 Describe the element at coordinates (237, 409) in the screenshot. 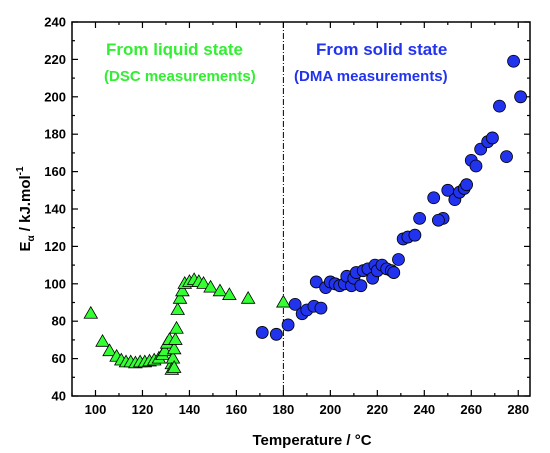

I see `x-tick-label: 160` at that location.